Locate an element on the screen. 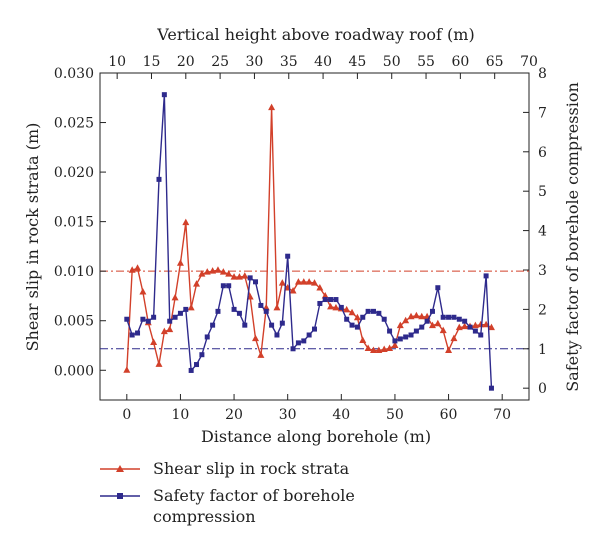  x-axis-title: Distance along borehole (m) is located at coordinates (316, 436).